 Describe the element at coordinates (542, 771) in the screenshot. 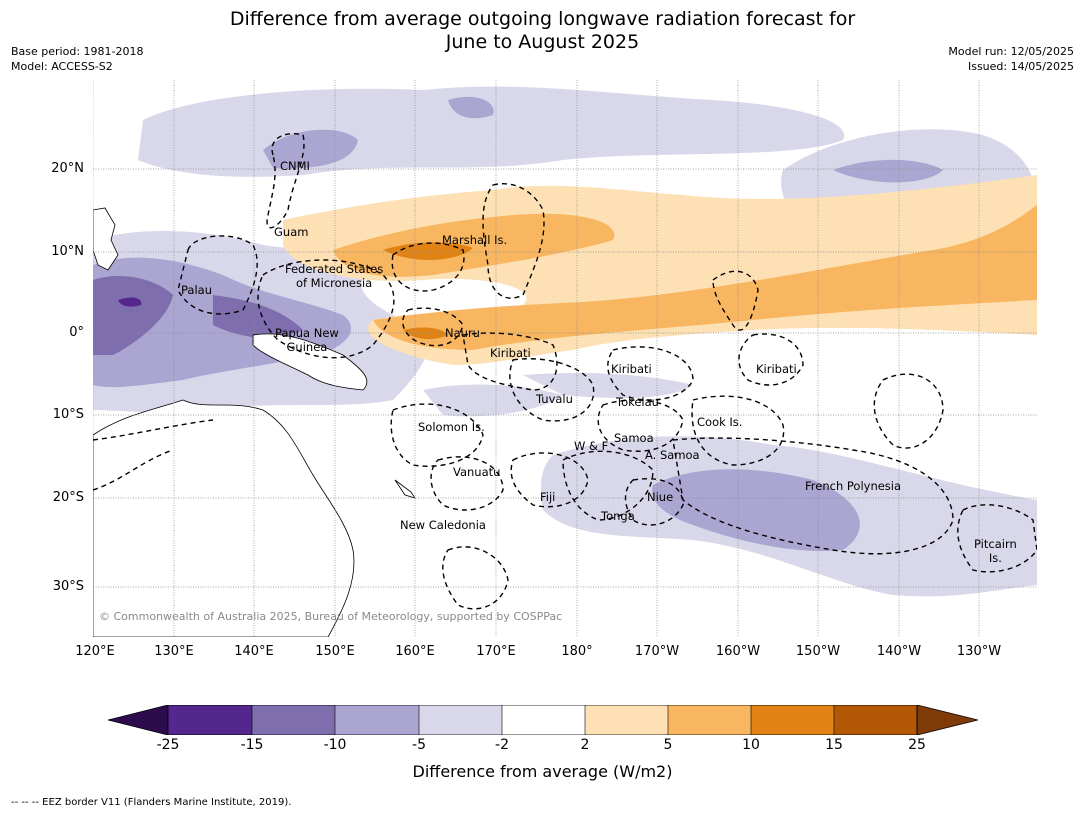

I see `colorbar-title: Difference from average (W/m2)` at that location.